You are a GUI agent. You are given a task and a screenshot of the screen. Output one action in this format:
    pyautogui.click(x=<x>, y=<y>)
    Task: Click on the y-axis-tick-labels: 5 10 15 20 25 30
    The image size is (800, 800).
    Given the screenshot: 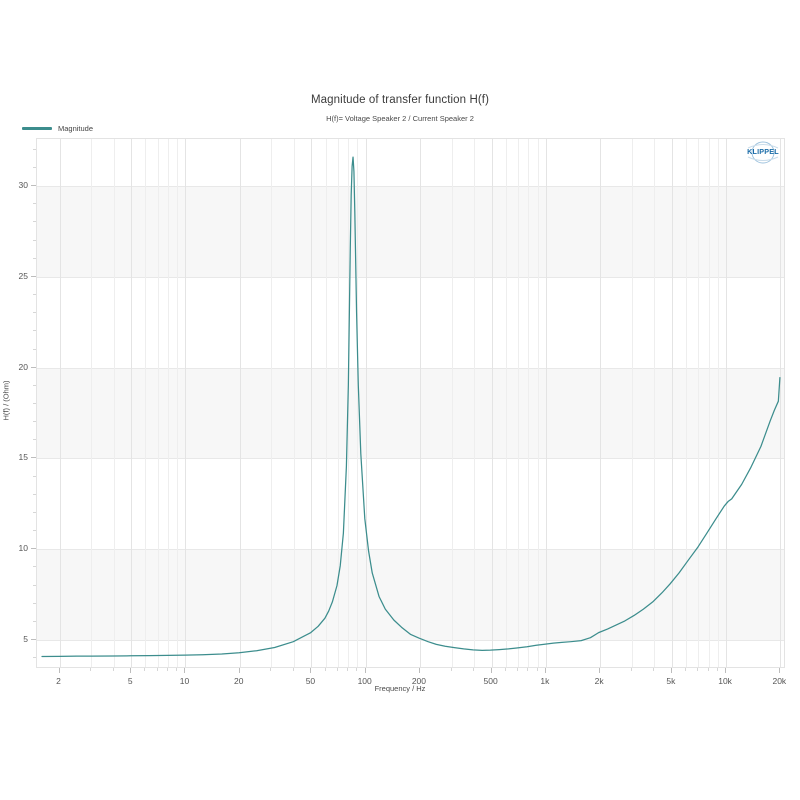 What is the action you would take?
    pyautogui.click(x=18, y=403)
    